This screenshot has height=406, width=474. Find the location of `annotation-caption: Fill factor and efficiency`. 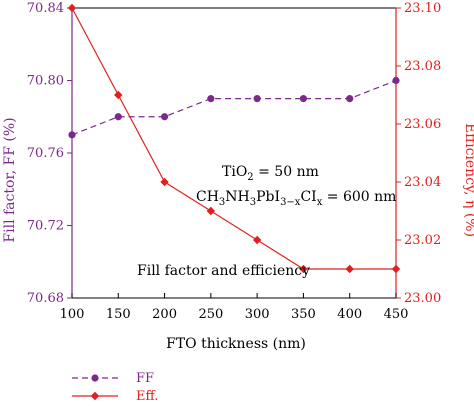

annotation-caption: Fill factor and efficiency is located at coordinates (223, 271).